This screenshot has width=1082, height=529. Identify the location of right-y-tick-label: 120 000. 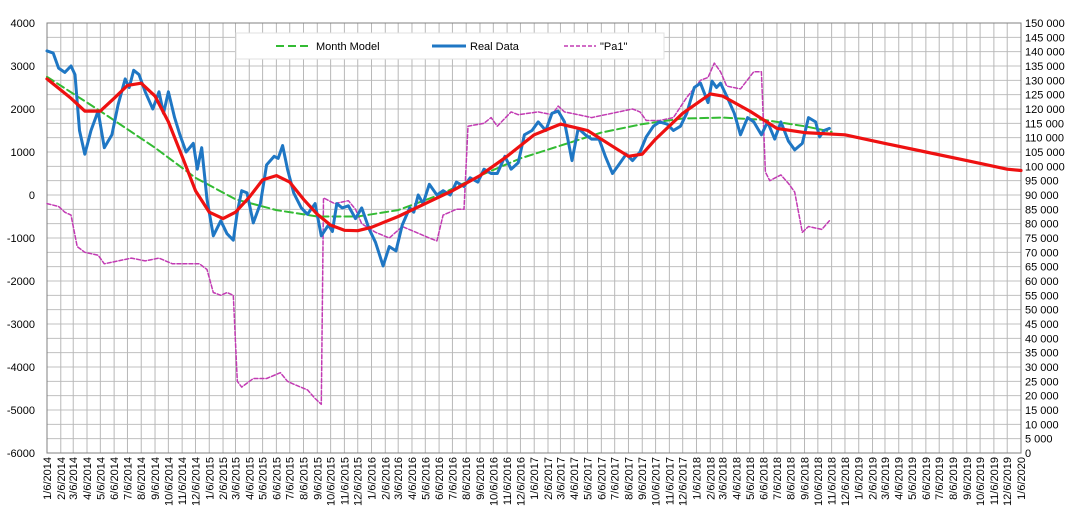
(1045, 110).